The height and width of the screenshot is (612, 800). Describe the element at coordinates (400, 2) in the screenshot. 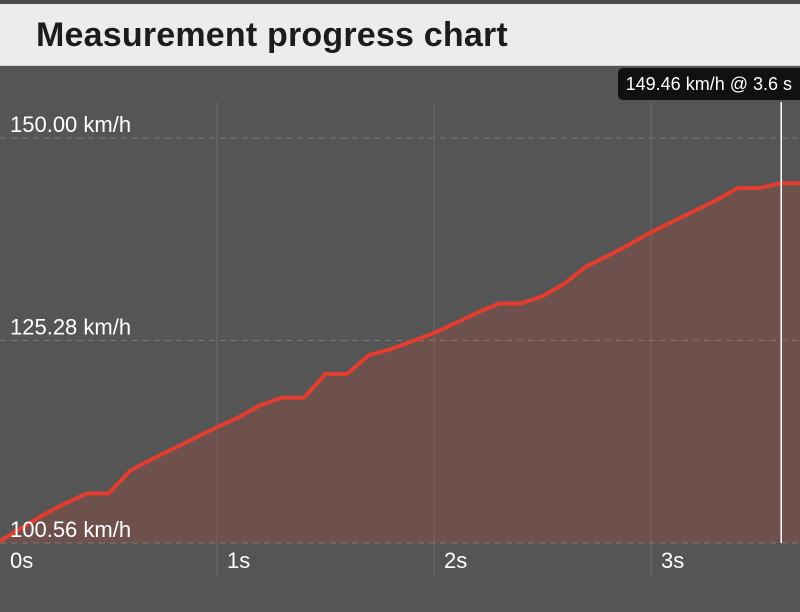

I see `top-edge` at that location.